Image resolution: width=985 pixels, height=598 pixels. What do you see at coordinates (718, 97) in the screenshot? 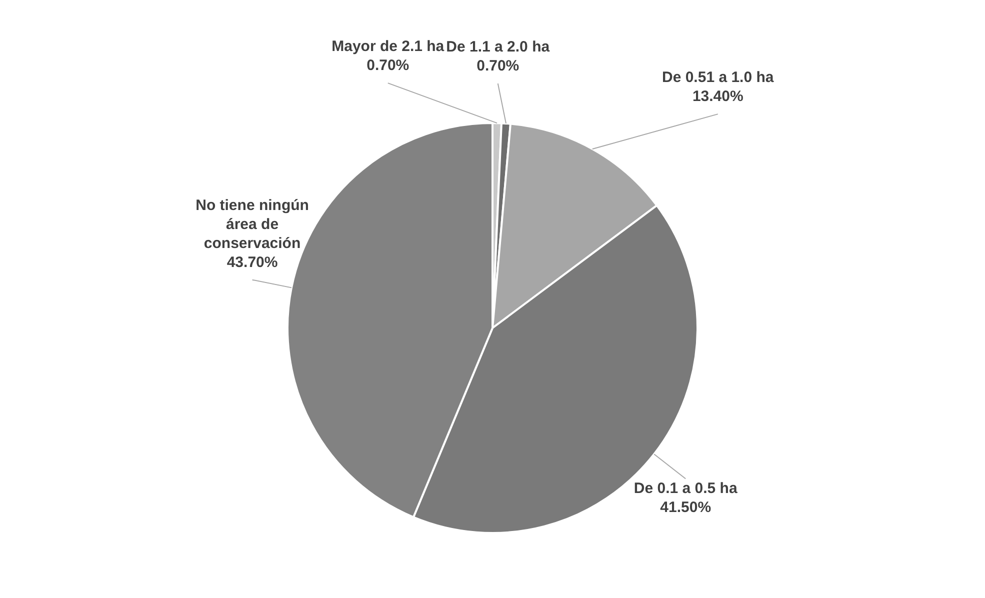
I see `data-label: 13.40%` at bounding box center [718, 97].